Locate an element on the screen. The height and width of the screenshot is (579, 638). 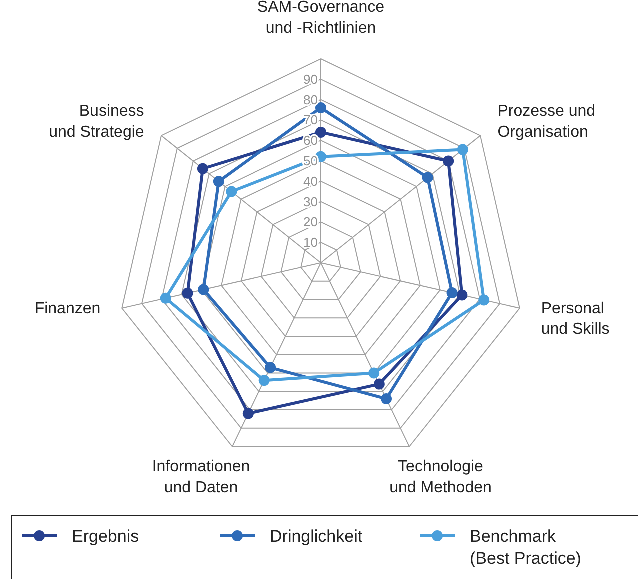
spoke-label: Finanzen is located at coordinates (67, 309).